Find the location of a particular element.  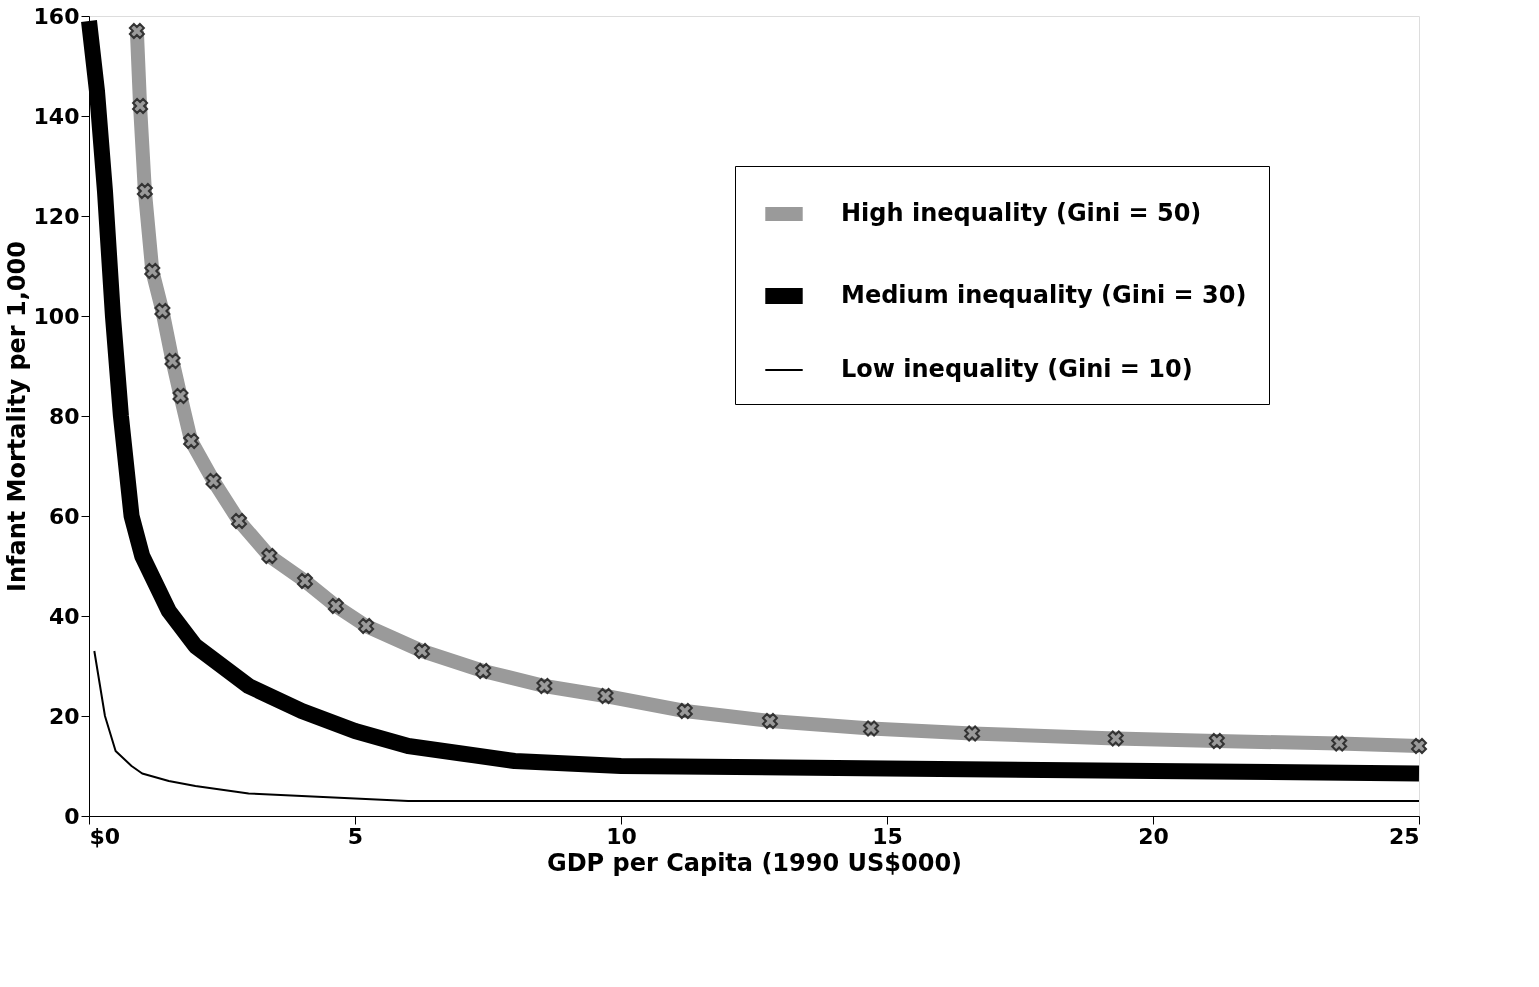

legend-label: High inequality (Gini = 50) is located at coordinates (1021, 213).